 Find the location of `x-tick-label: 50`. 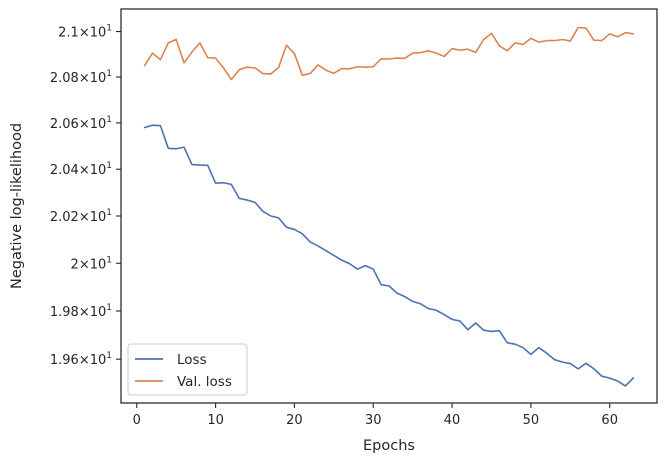

x-tick-label: 50 is located at coordinates (531, 420).